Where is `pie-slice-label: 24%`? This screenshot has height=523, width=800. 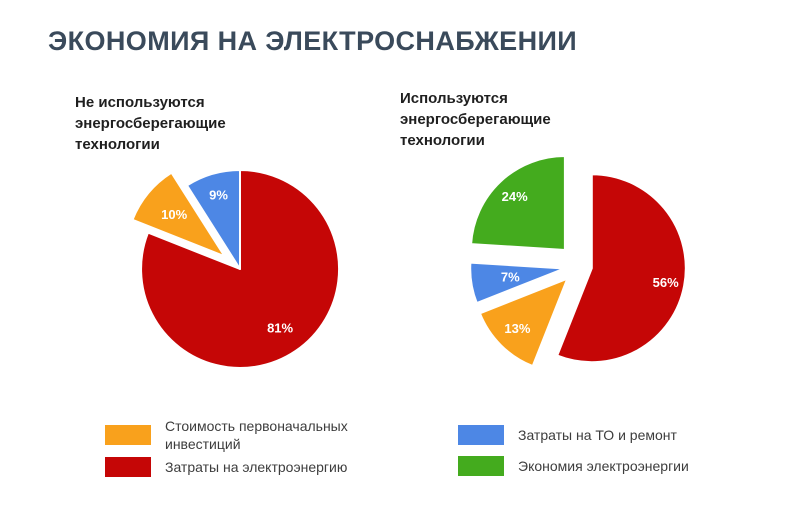 pie-slice-label: 24% is located at coordinates (515, 196).